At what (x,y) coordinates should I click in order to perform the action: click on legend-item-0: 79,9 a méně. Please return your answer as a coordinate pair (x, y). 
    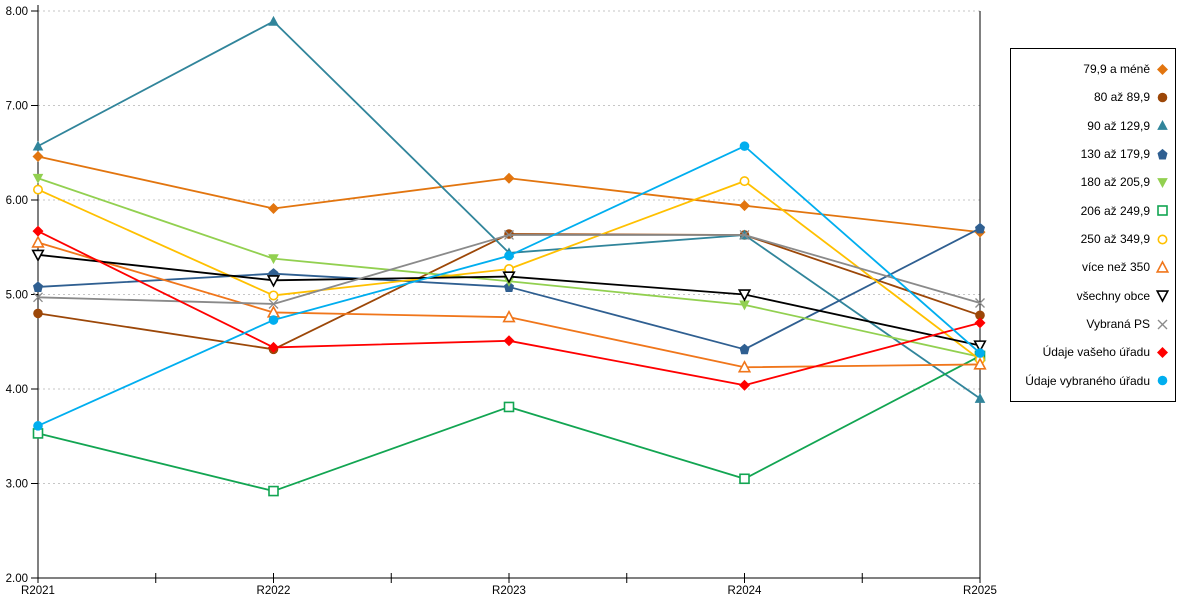
    Looking at the image, I should click on (1092, 69).